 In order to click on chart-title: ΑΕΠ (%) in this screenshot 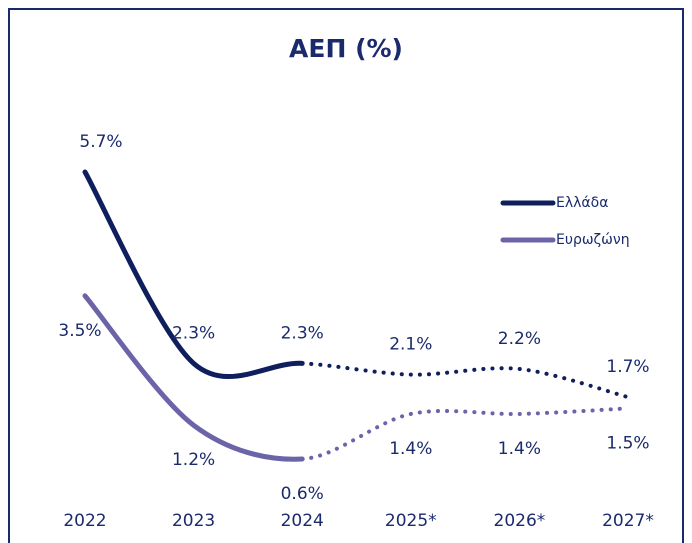, I will do `click(346, 48)`.